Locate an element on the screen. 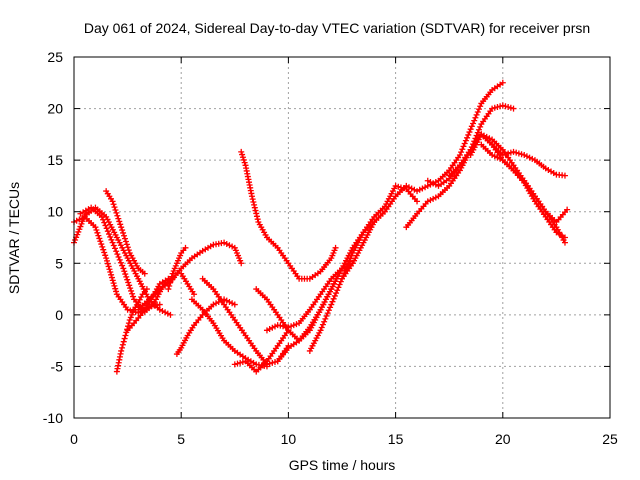  x-tick-label: 10 is located at coordinates (289, 439).